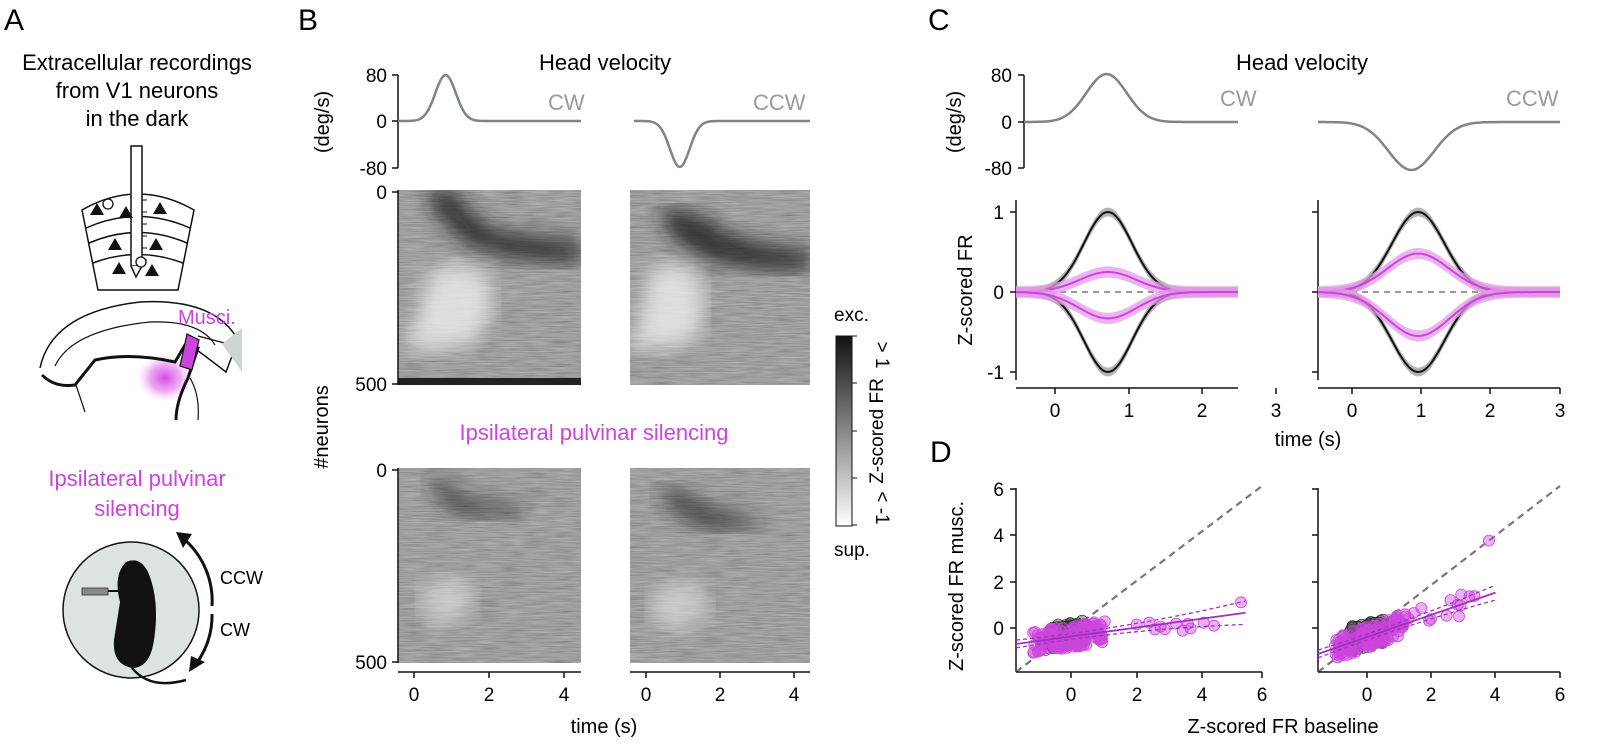  What do you see at coordinates (137, 90) in the screenshot?
I see `recording-title-line-2: from V1 neurons` at bounding box center [137, 90].